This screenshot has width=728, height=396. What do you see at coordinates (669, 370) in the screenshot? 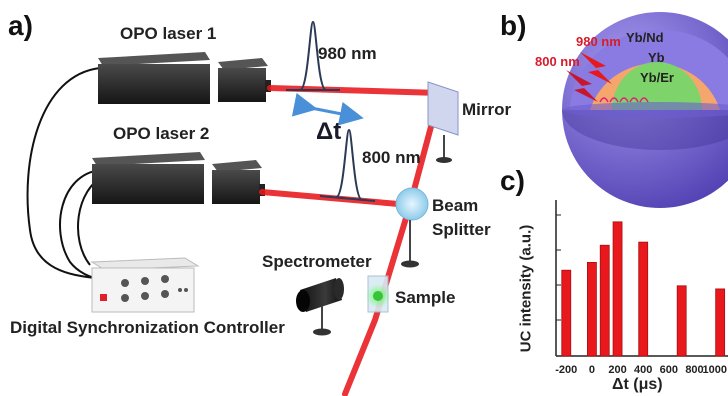
I see `chart-x-tick-label: 600` at bounding box center [669, 370].